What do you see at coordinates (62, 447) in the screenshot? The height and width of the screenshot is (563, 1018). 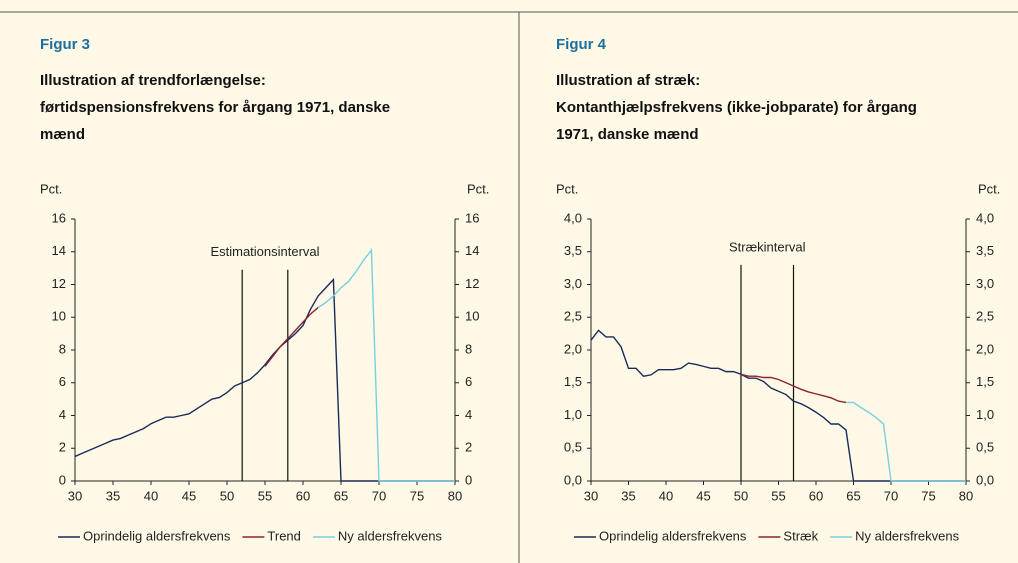 I see `y-tick-label: 2` at bounding box center [62, 447].